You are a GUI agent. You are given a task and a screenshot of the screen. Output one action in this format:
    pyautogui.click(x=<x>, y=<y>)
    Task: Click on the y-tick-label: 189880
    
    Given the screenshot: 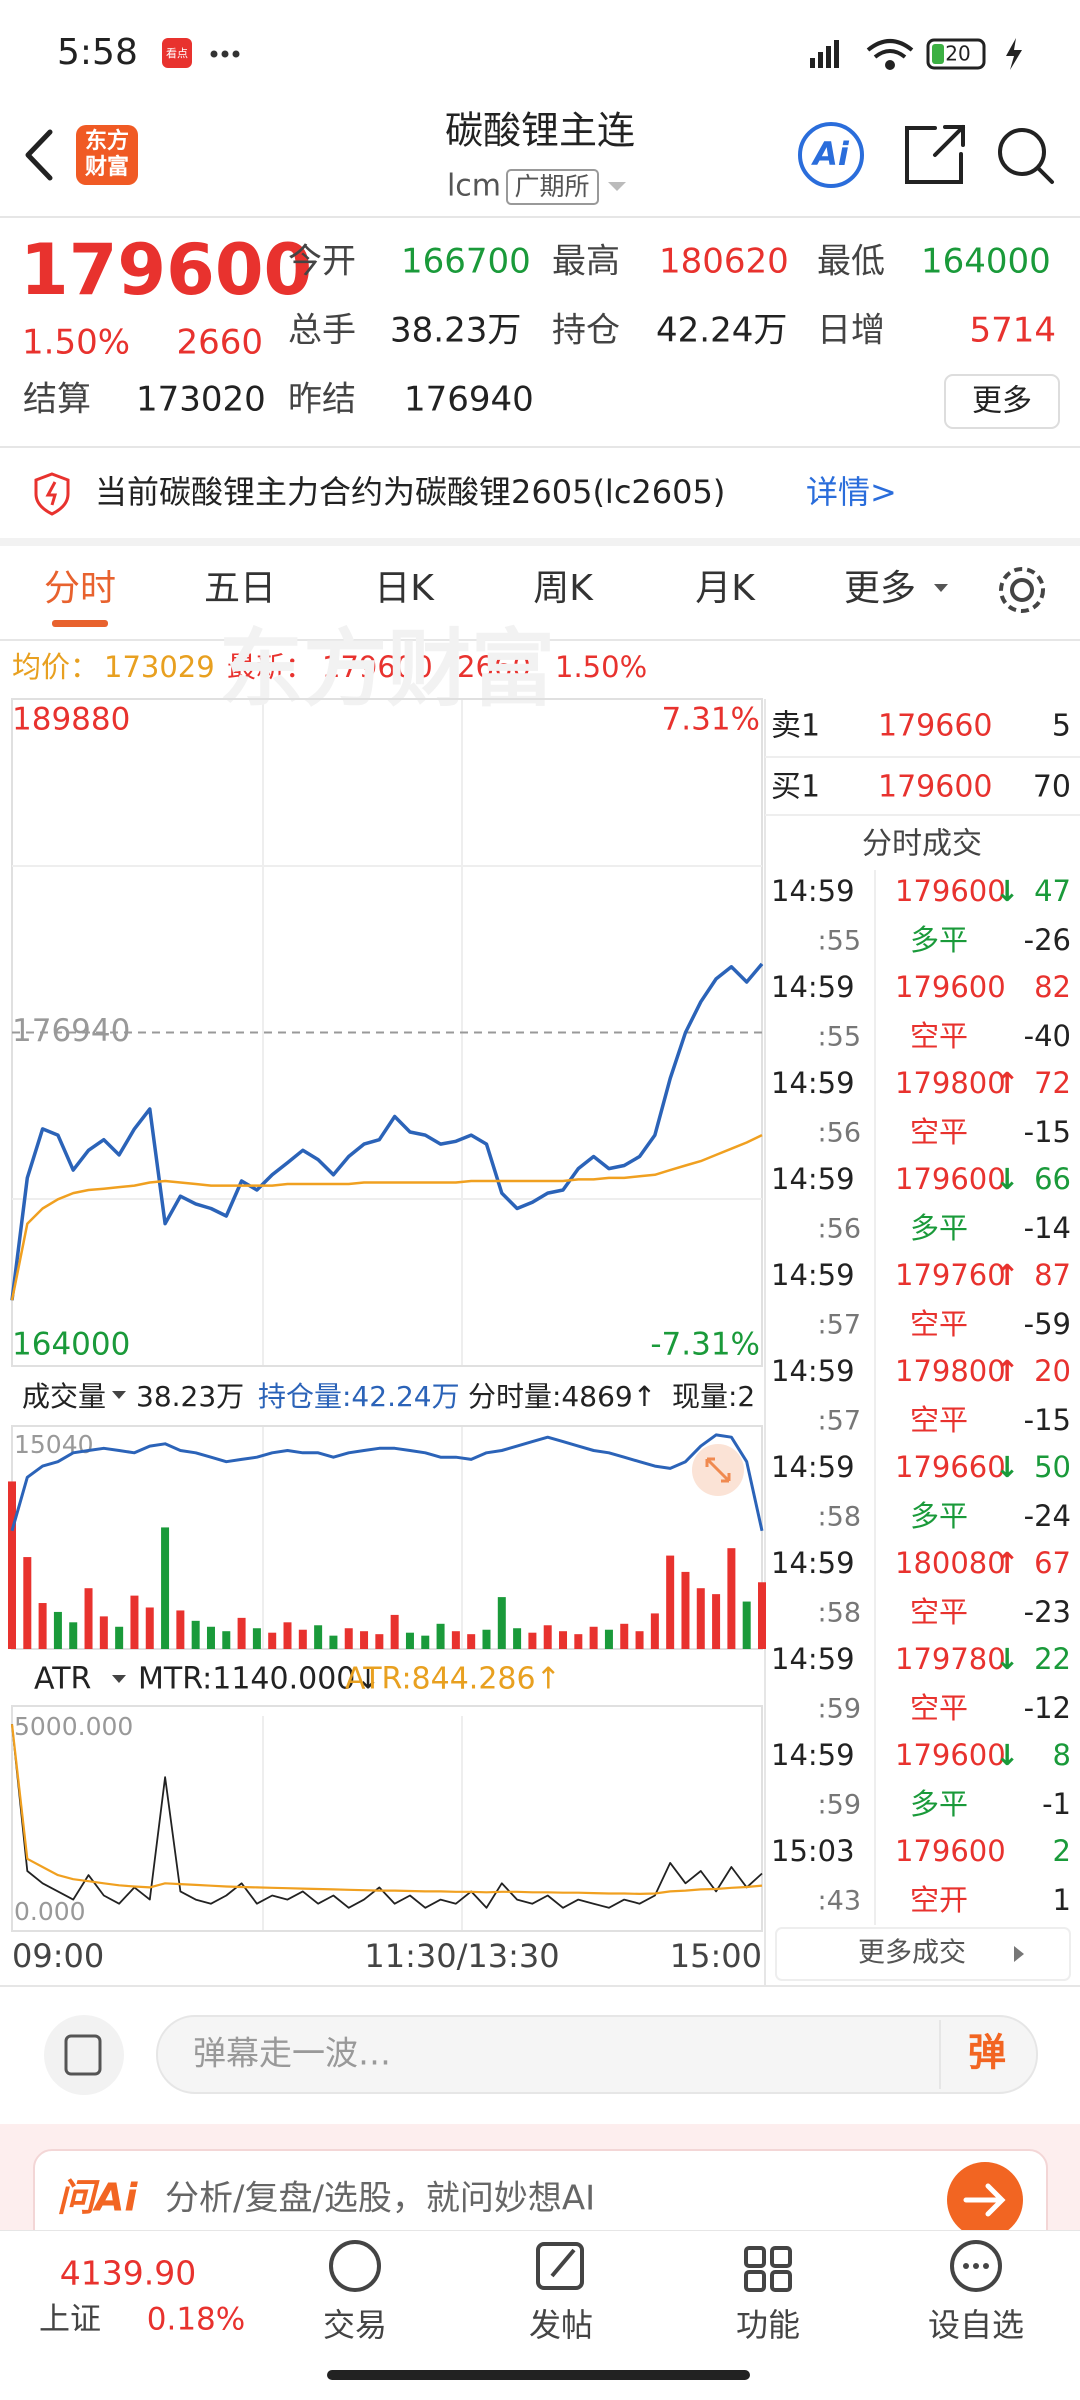 What is the action you would take?
    pyautogui.click(x=71, y=720)
    